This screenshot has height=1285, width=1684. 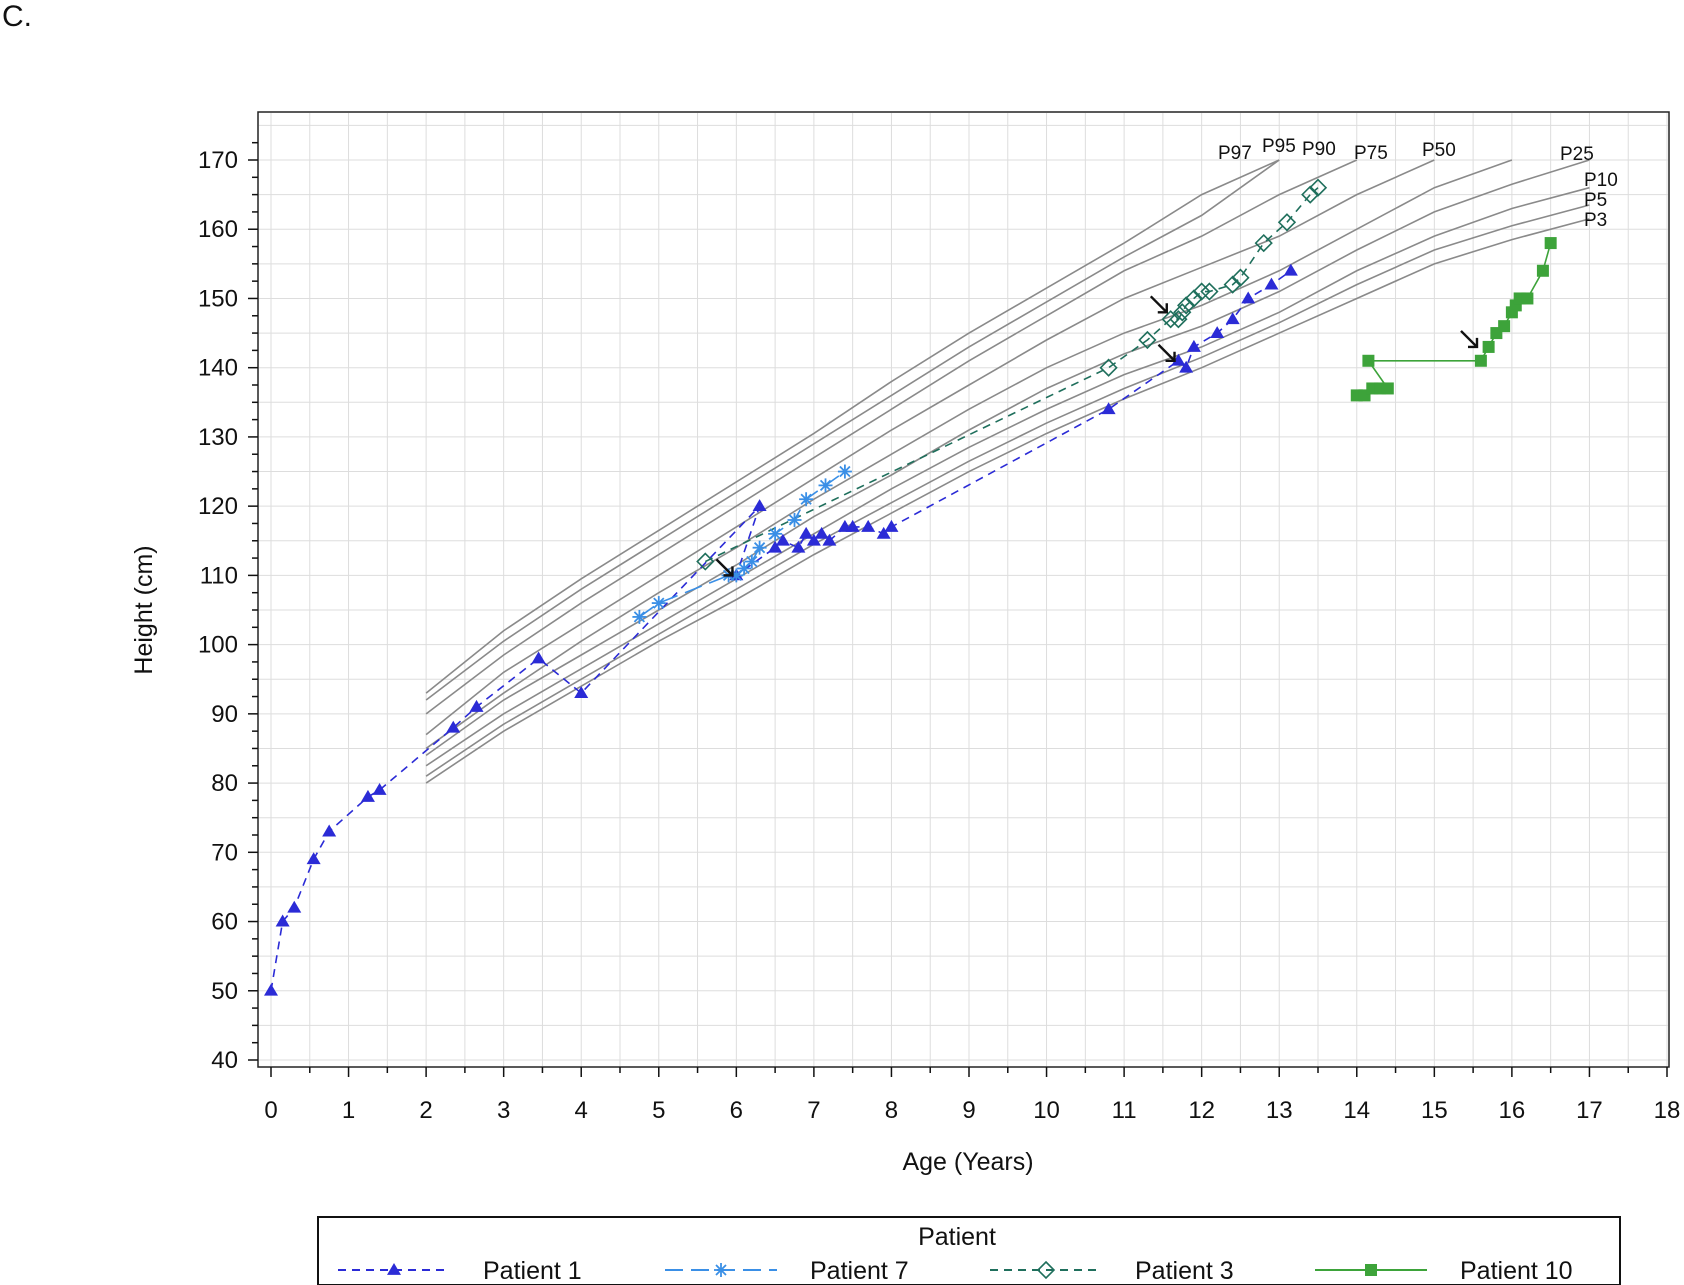 I want to click on x-axis-title: Age (Years), so click(x=967, y=1162).